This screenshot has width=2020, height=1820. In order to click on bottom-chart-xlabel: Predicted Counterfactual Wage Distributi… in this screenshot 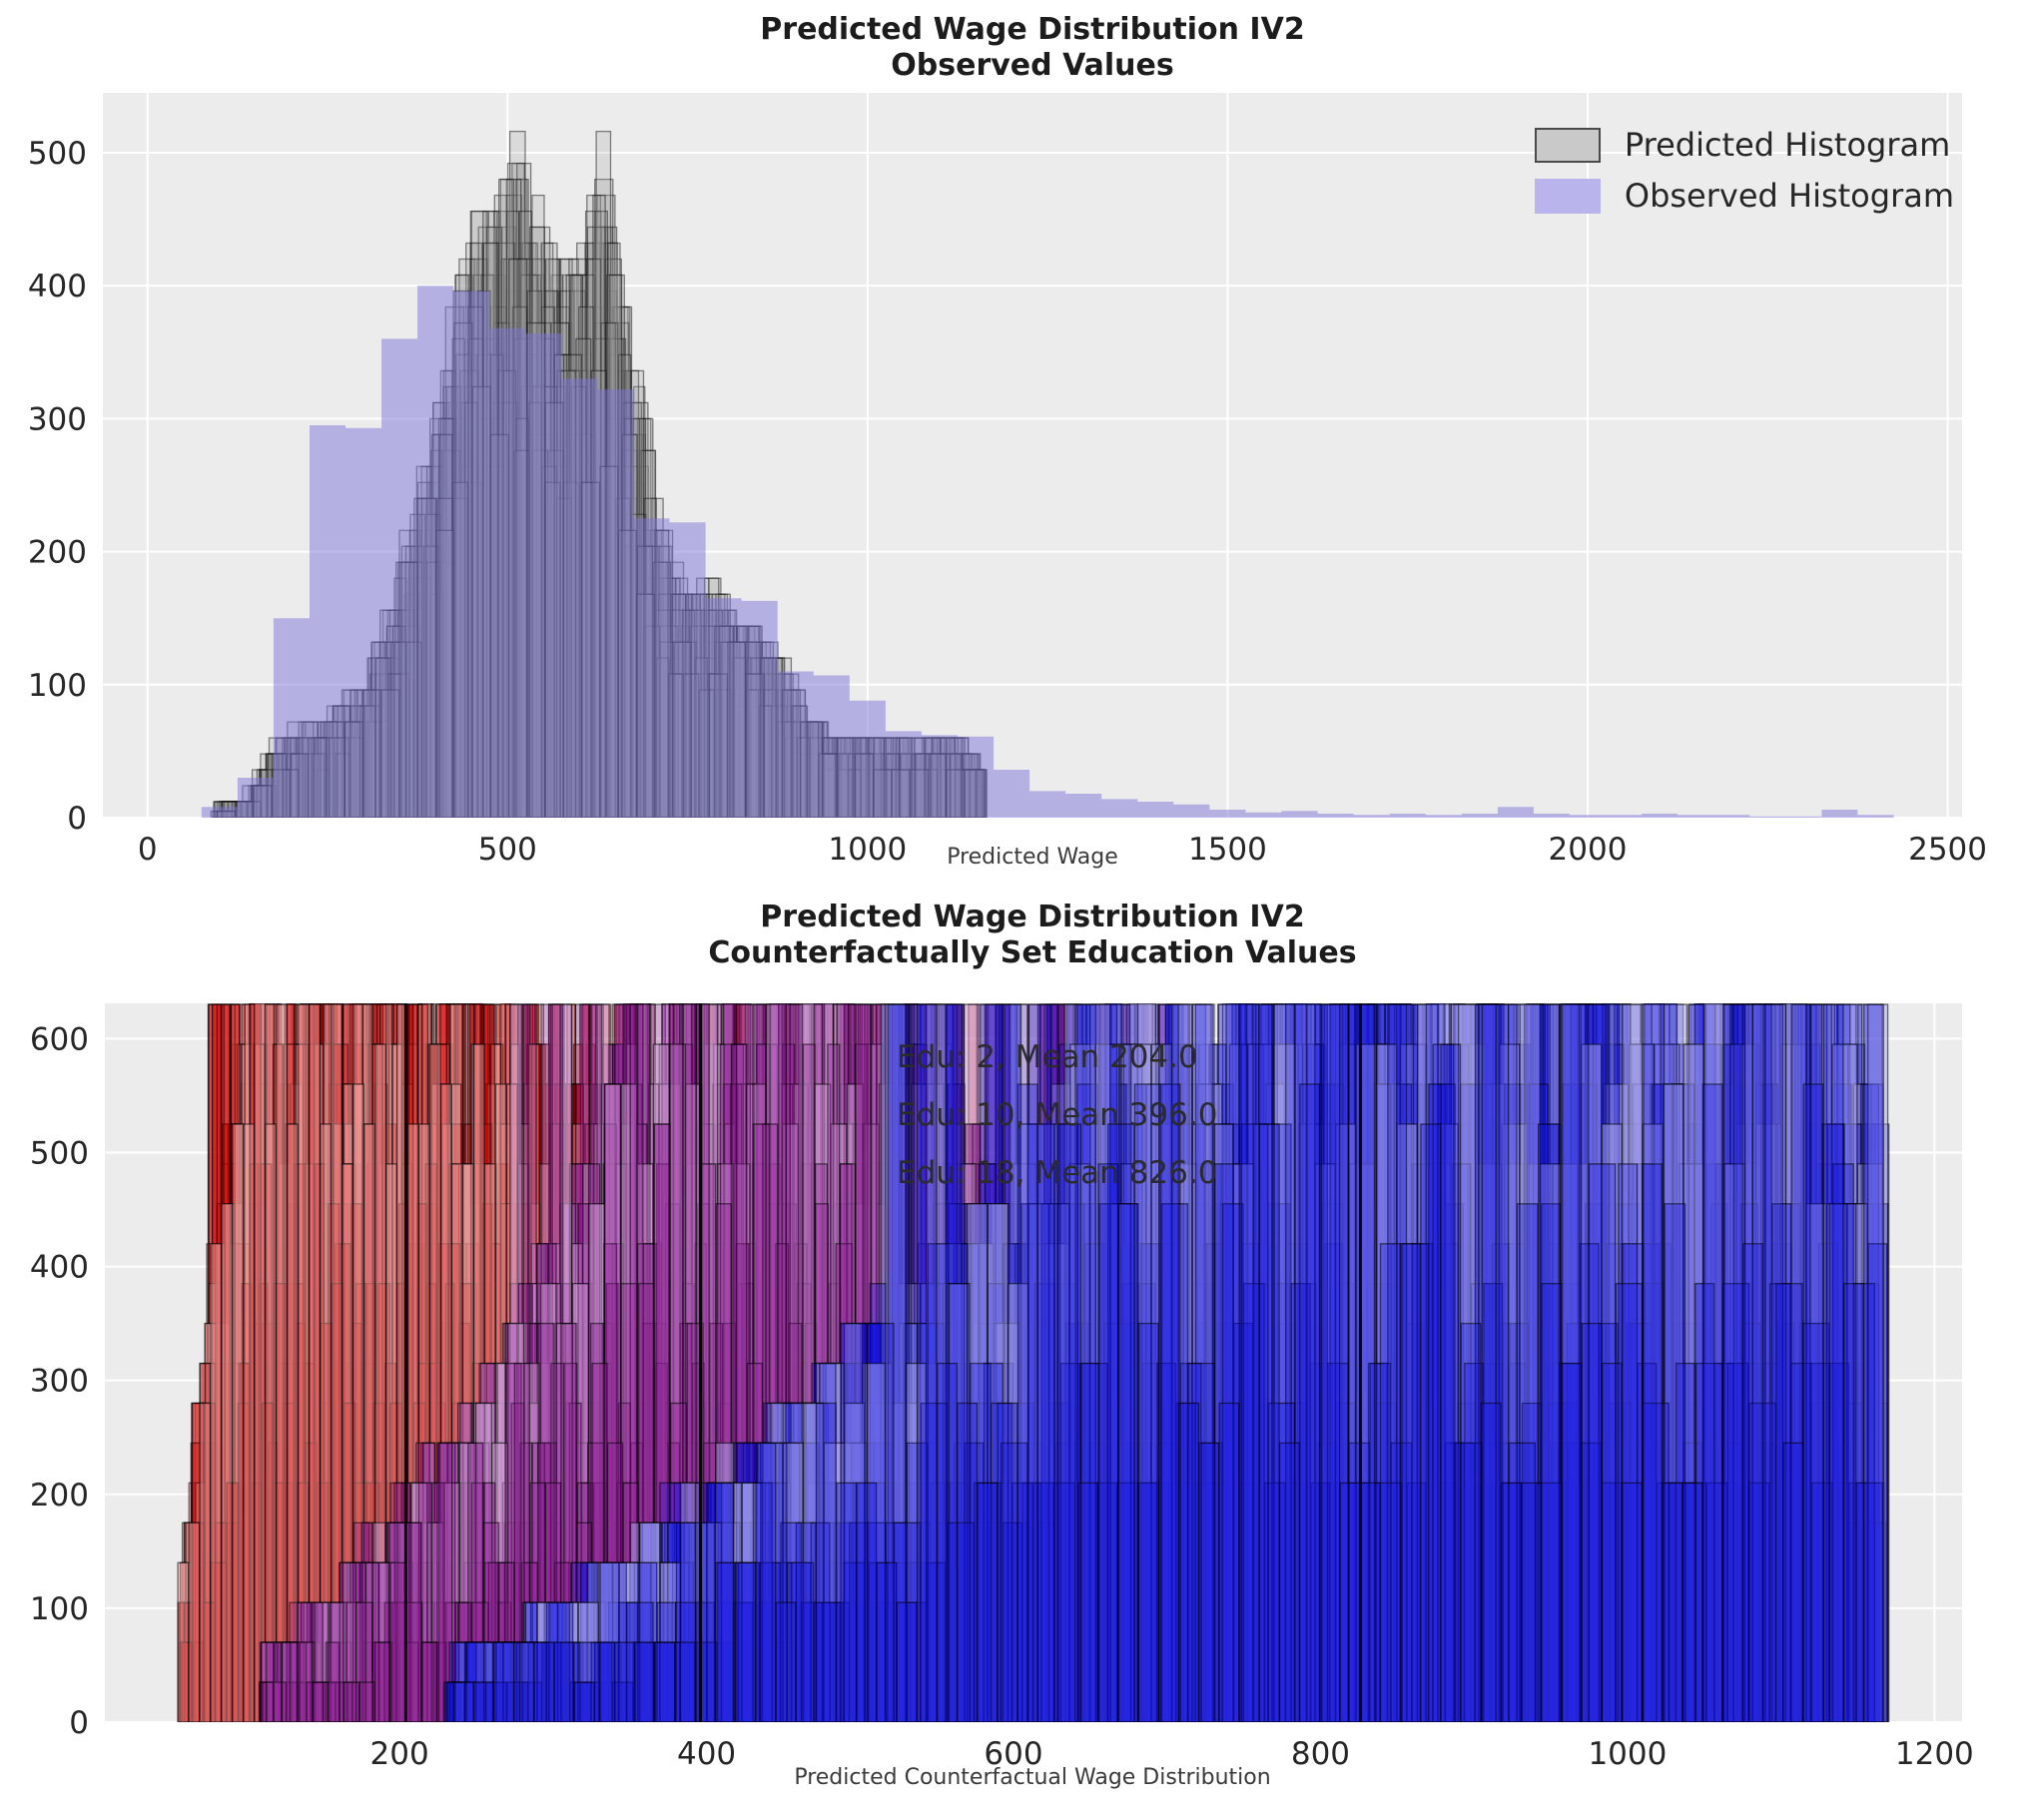, I will do `click(1032, 1777)`.